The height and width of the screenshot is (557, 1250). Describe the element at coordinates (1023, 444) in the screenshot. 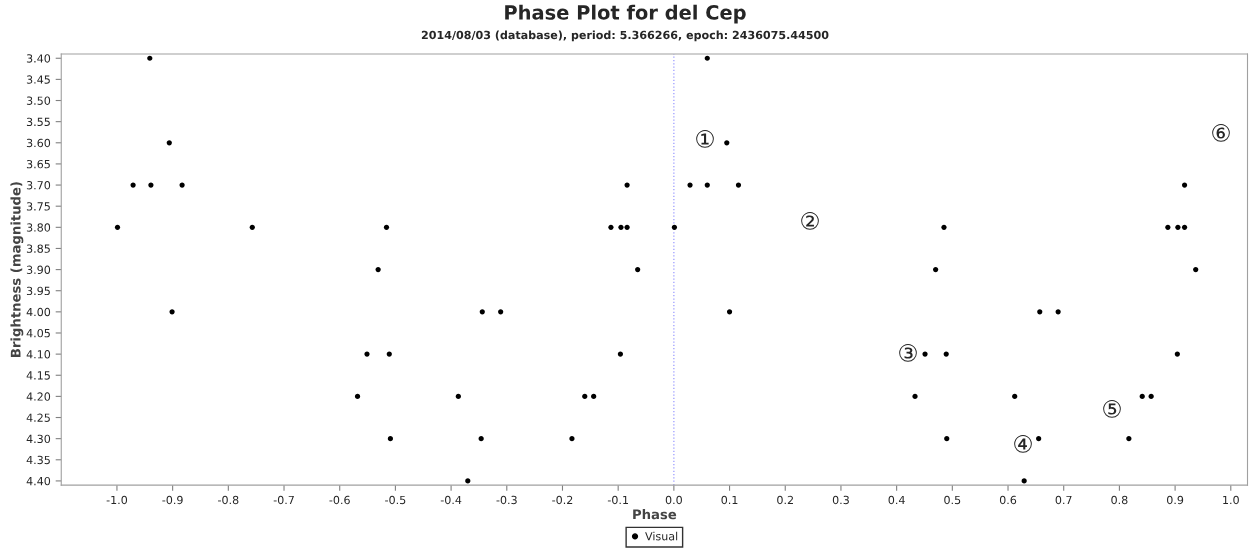

I see `annotation: ④` at that location.